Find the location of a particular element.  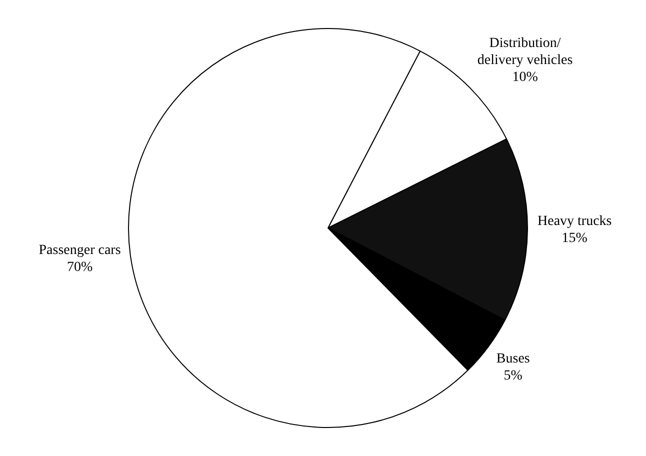

data-label: 5% is located at coordinates (513, 376).